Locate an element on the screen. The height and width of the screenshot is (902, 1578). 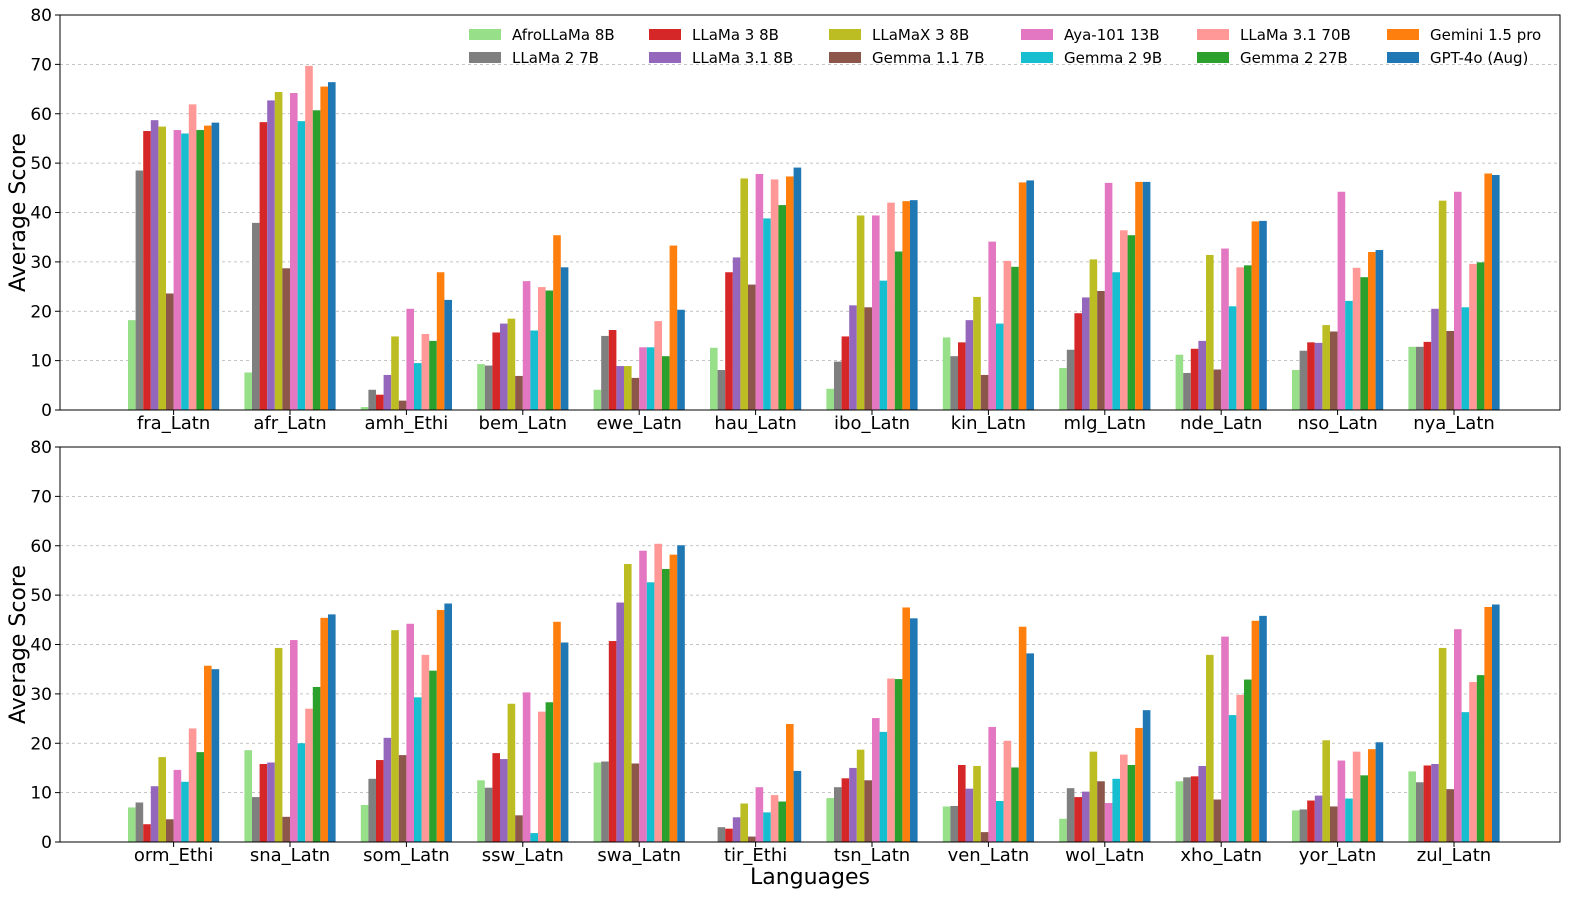
legend-label: Gemma 2 9B is located at coordinates (1113, 58).